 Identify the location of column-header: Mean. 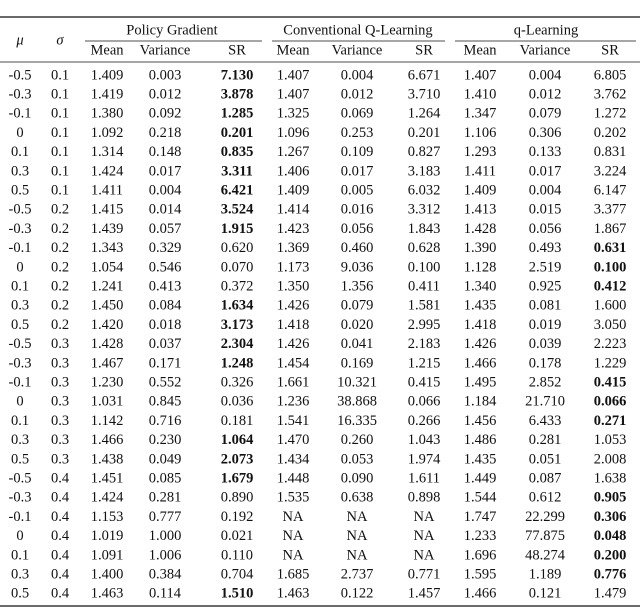
(480, 50).